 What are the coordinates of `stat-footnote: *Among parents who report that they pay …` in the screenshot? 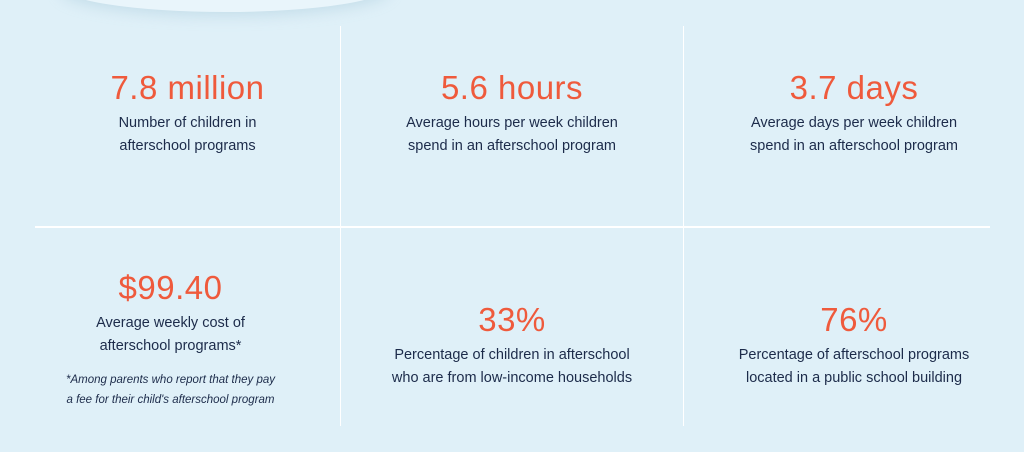 It's located at (170, 390).